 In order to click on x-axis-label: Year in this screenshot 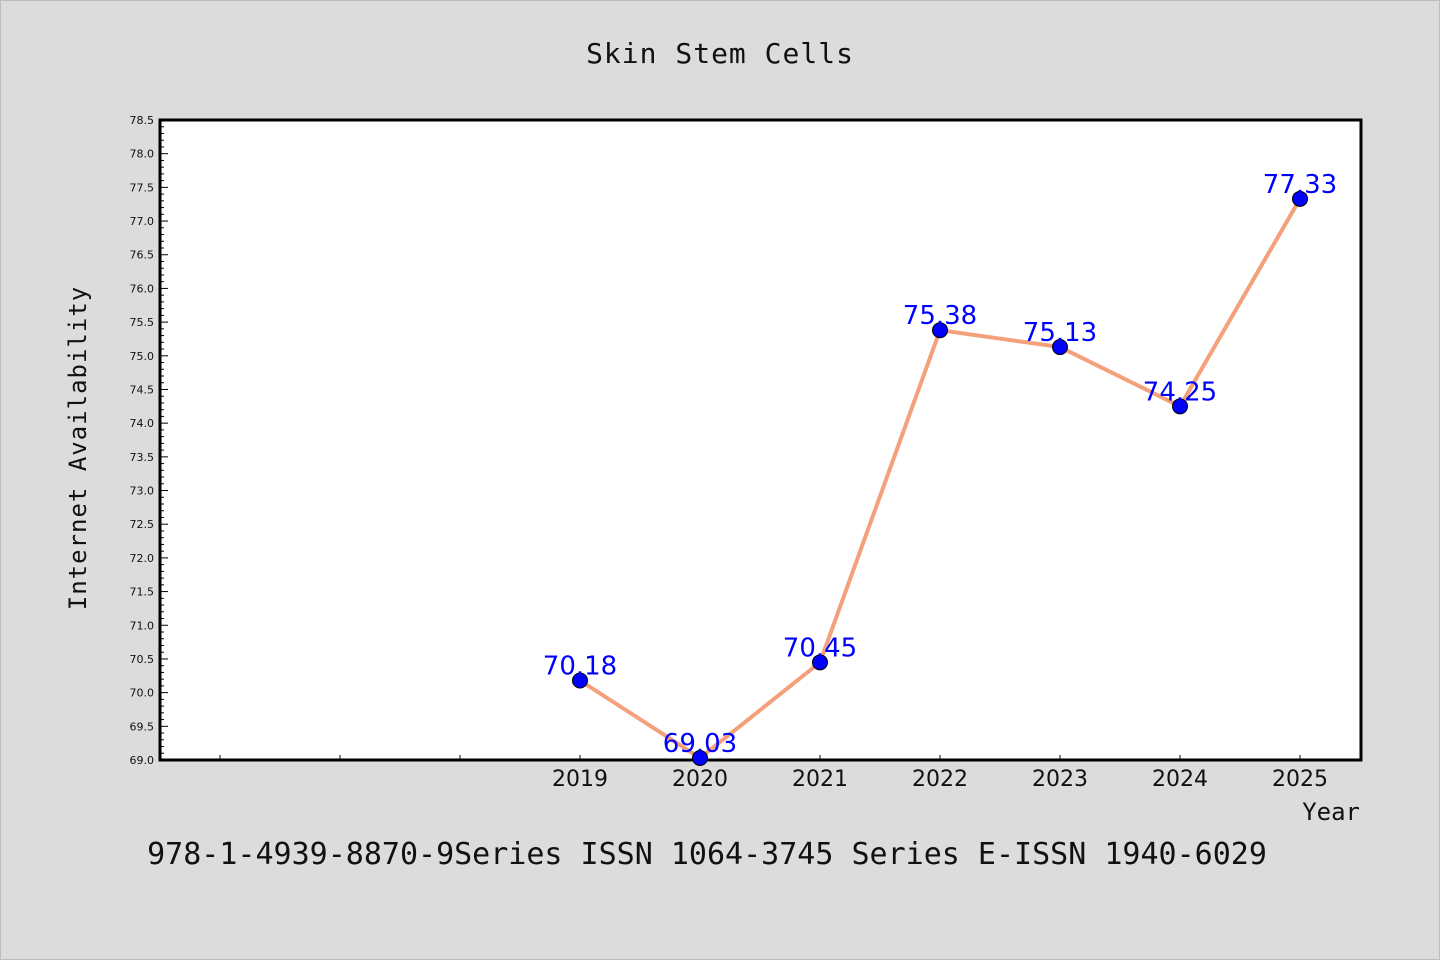, I will do `click(1331, 812)`.